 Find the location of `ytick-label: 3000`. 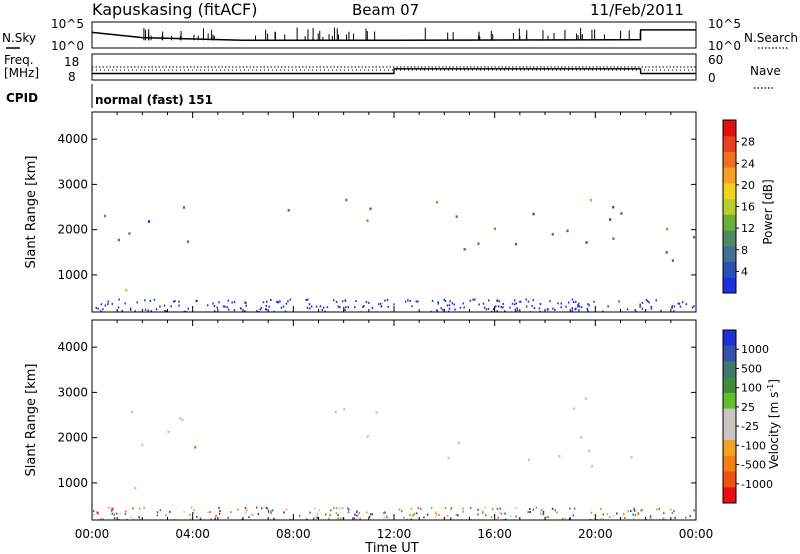

ytick-label: 3000 is located at coordinates (72, 392).